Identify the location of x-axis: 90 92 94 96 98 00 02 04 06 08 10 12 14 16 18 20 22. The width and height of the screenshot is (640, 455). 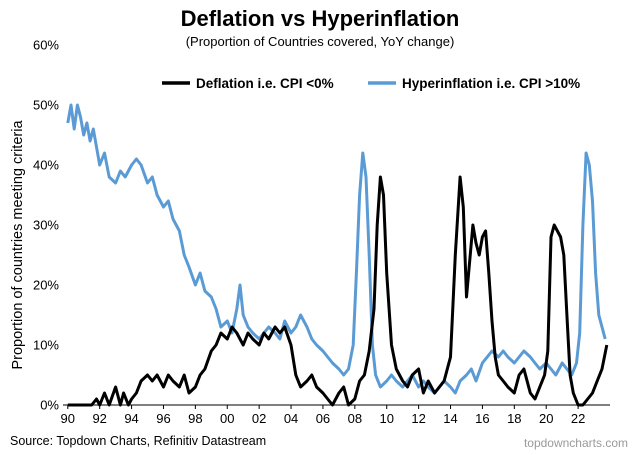
(335, 415).